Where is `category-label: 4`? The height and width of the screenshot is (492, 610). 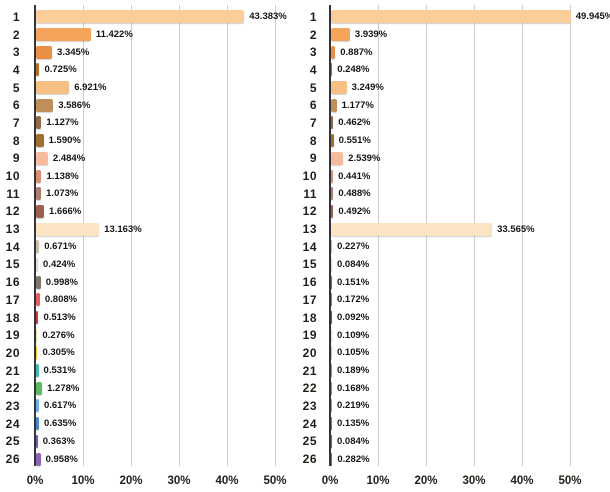
category-label: 4 is located at coordinates (313, 69).